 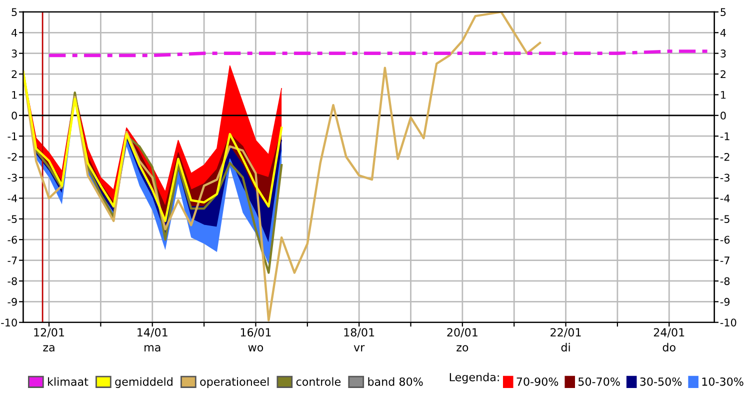 I want to click on y2-tick-label: -1, so click(x=725, y=136).